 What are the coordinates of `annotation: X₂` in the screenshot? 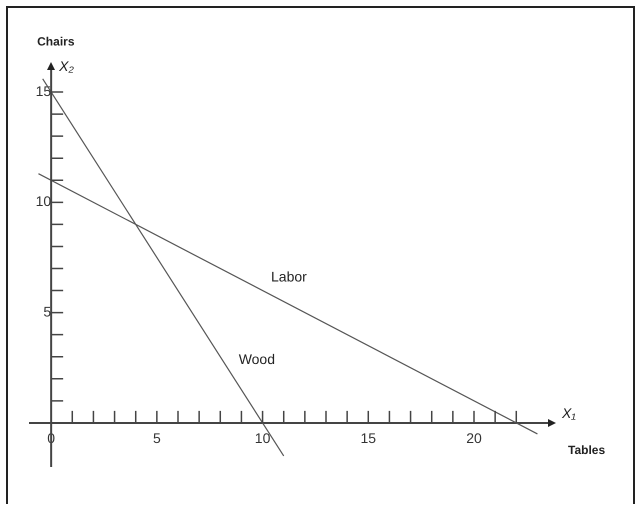 It's located at (66, 66).